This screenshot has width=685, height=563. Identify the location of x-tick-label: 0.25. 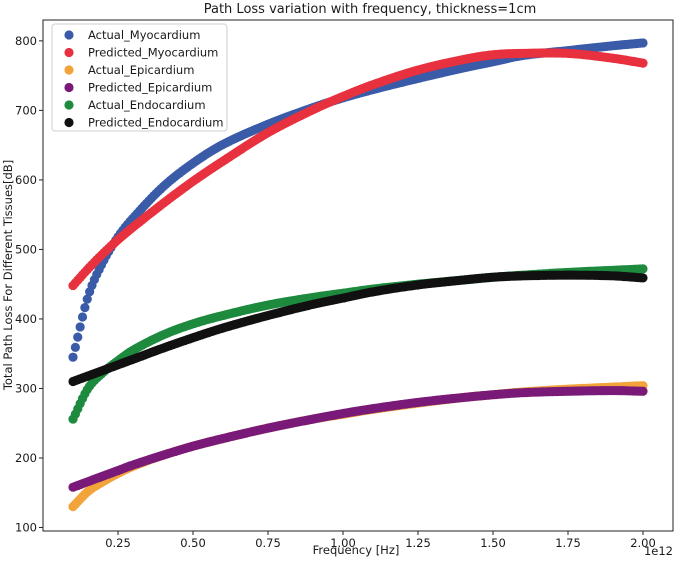
(118, 543).